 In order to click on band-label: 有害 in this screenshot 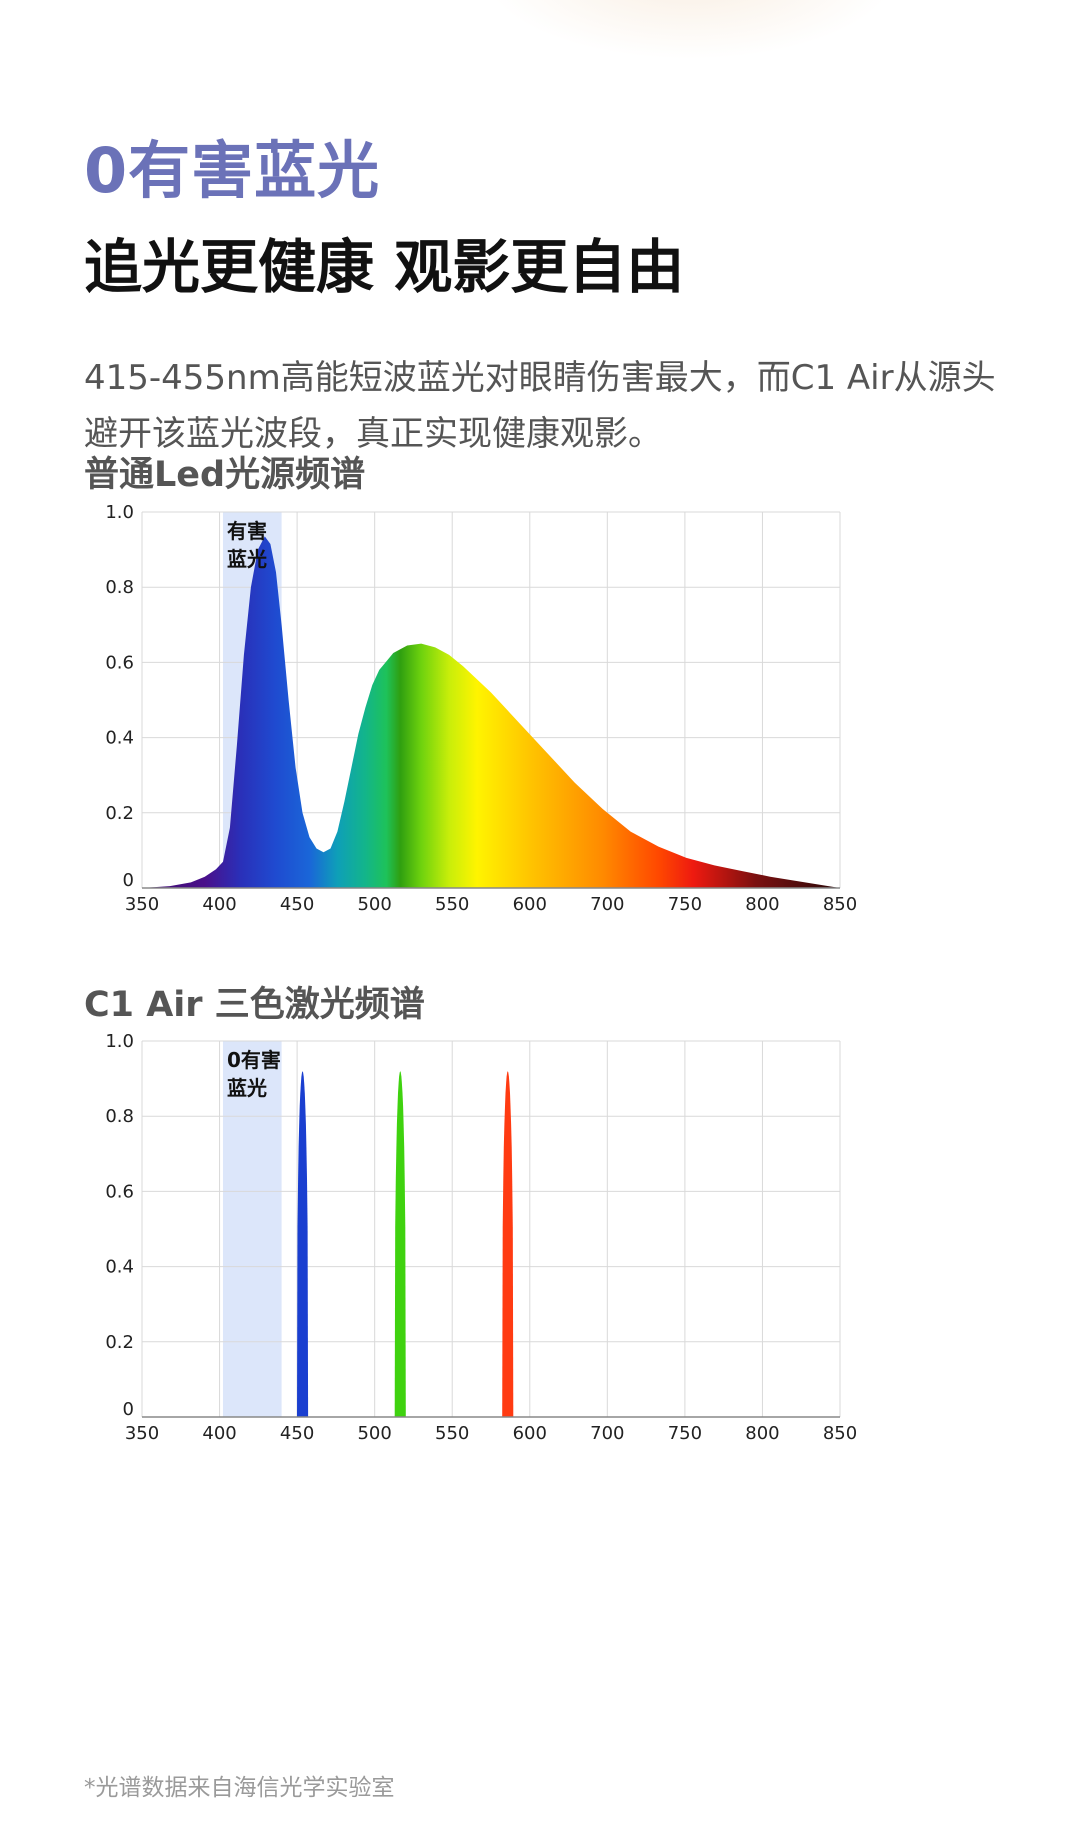, I will do `click(247, 531)`.